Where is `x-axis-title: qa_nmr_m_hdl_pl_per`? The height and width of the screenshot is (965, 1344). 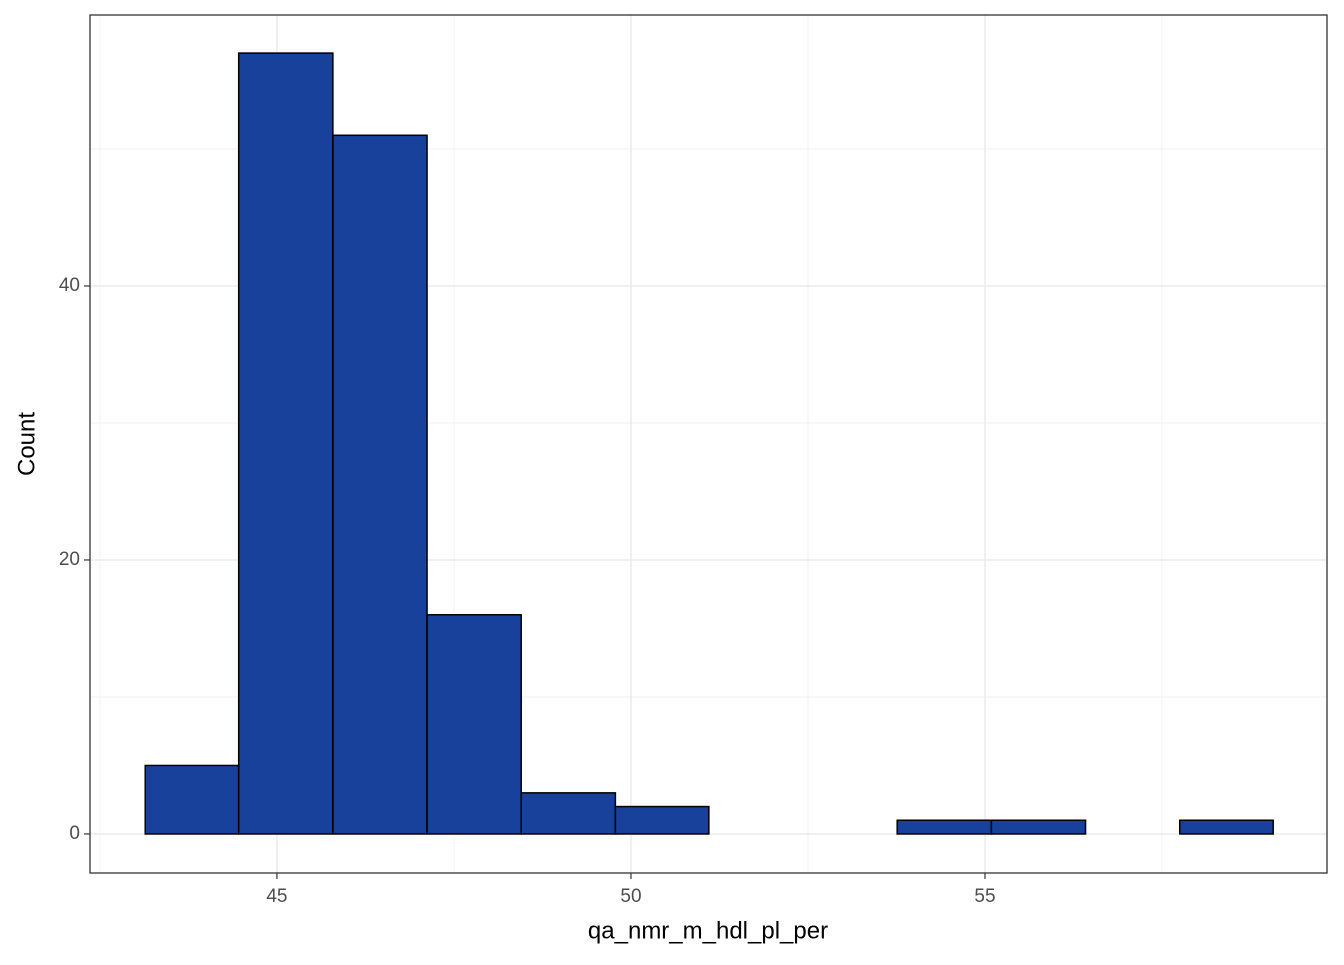
x-axis-title: qa_nmr_m_hdl_pl_per is located at coordinates (708, 930).